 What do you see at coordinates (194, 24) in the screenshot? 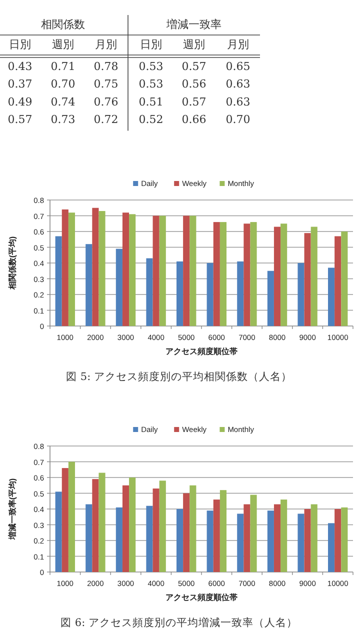
I see `text: 増減一致率` at bounding box center [194, 24].